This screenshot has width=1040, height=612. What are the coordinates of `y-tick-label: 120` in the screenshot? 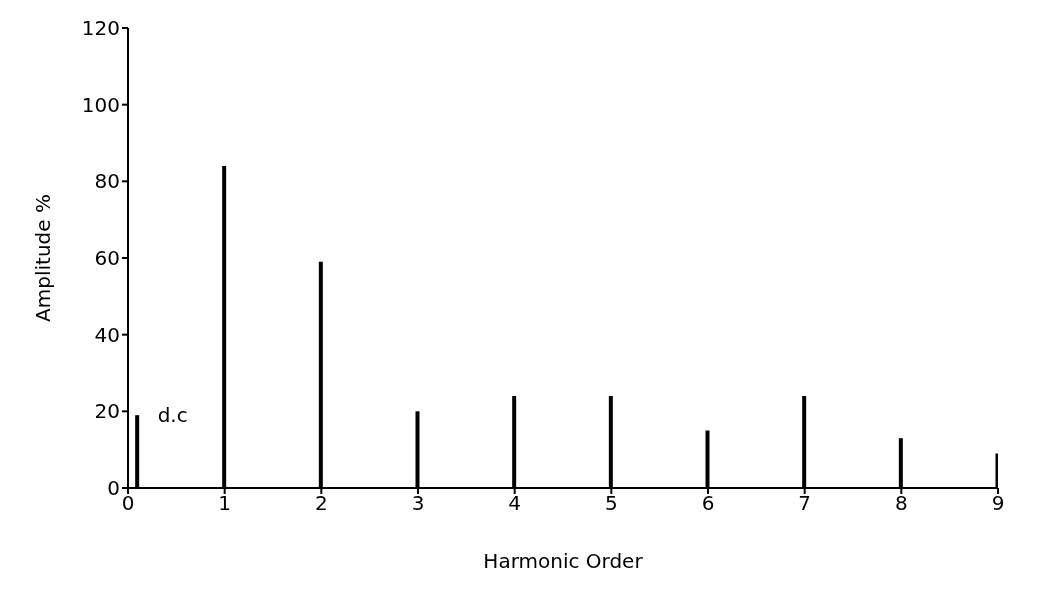 It's located at (100, 28).